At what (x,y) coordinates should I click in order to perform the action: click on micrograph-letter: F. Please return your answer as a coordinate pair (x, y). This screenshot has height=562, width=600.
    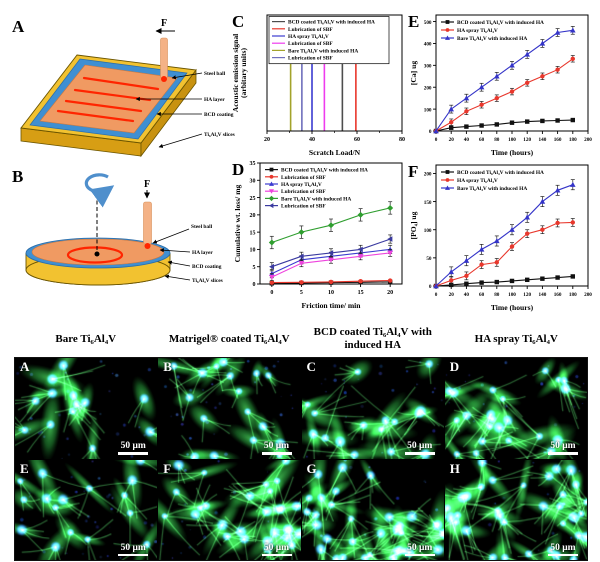
    Looking at the image, I should click on (167, 468).